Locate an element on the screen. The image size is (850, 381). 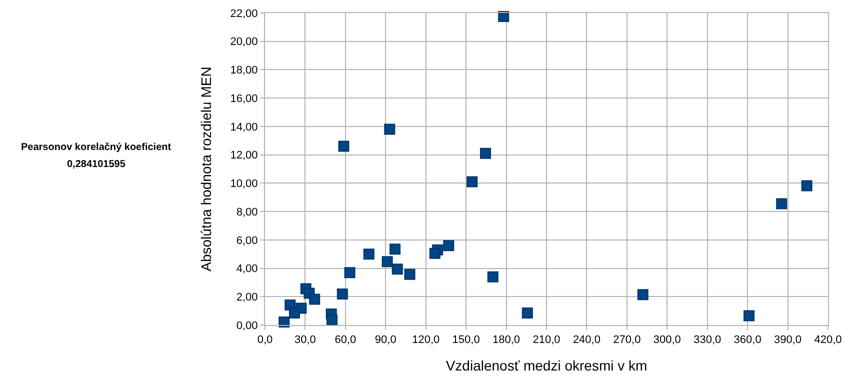
text: Pearsonov korelačný koeficient is located at coordinates (96, 147).